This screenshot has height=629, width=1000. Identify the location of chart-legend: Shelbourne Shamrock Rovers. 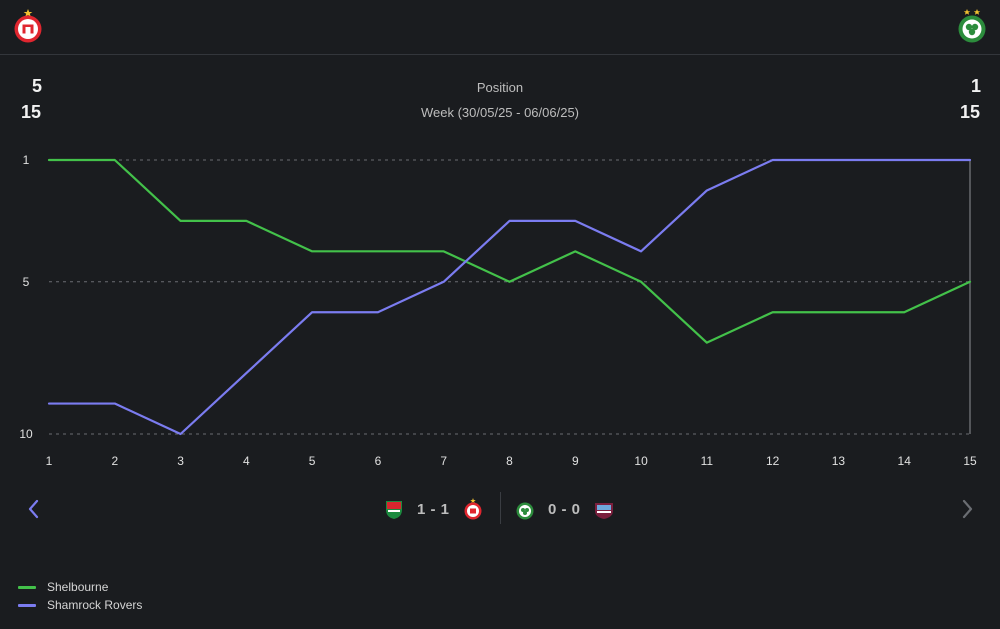
(80, 596).